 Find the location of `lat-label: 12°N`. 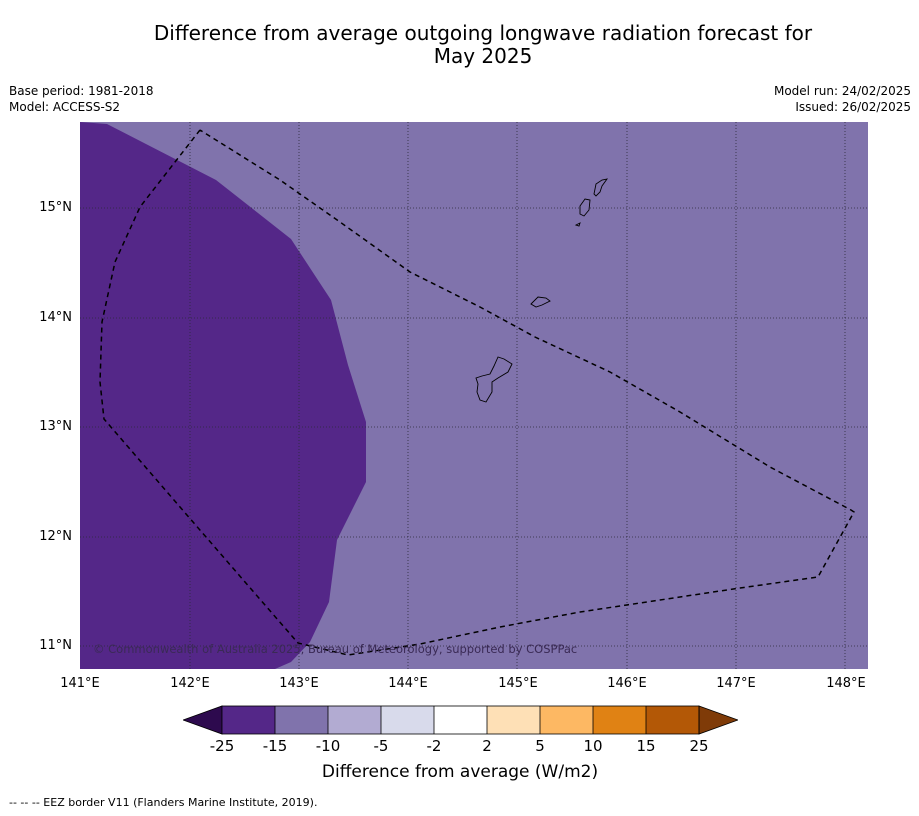

lat-label: 12°N is located at coordinates (55, 536).